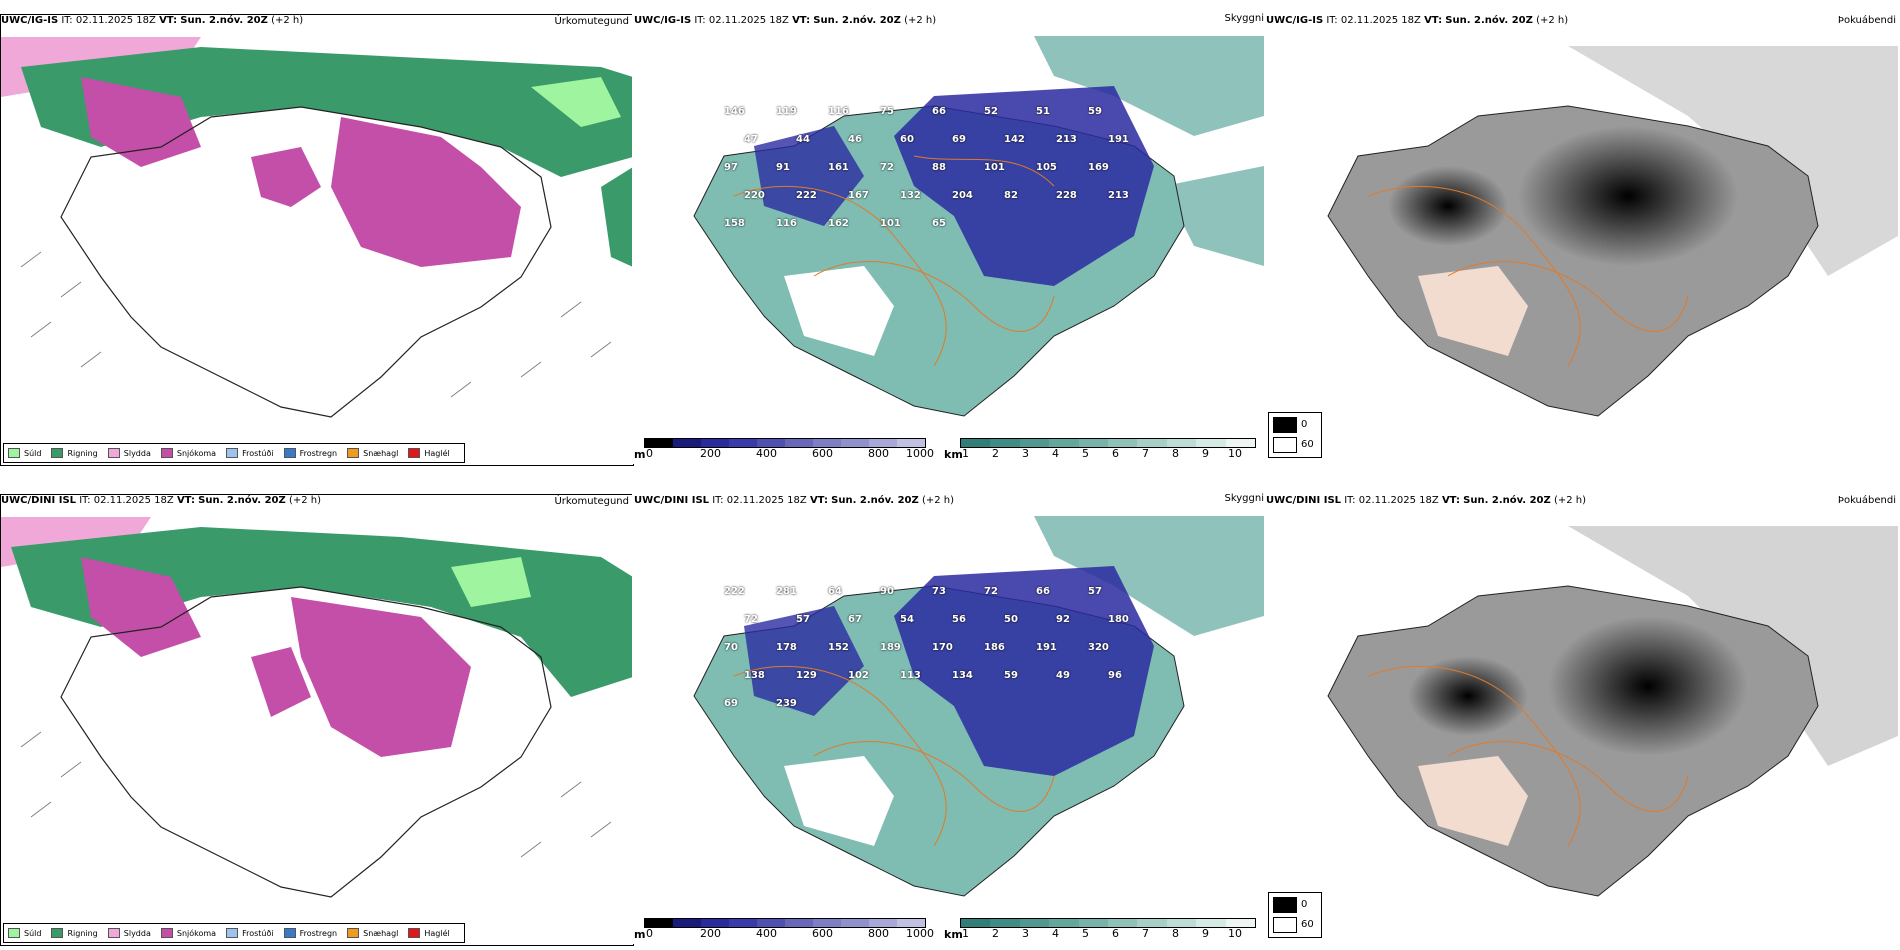 Image resolution: width=1900 pixels, height=950 pixels. What do you see at coordinates (67, 20) in the screenshot?
I see `it-label: IT:` at bounding box center [67, 20].